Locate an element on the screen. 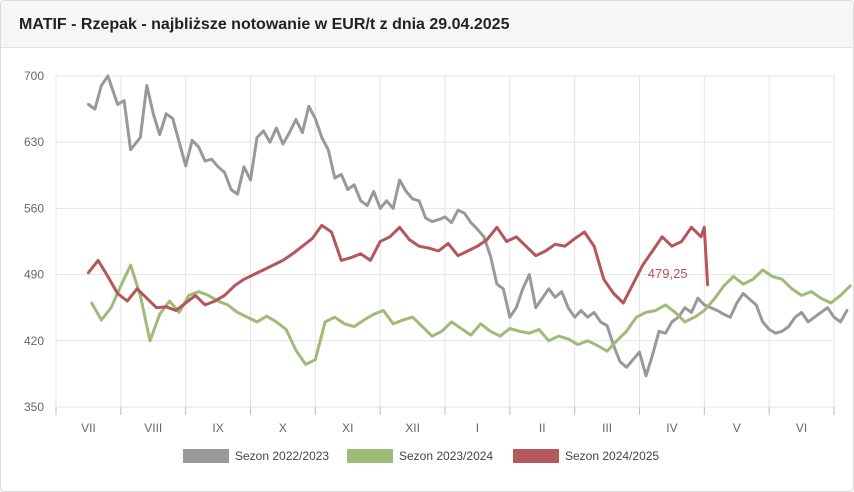 Image resolution: width=854 pixels, height=492 pixels. x-tick-label: VII is located at coordinates (88, 428).